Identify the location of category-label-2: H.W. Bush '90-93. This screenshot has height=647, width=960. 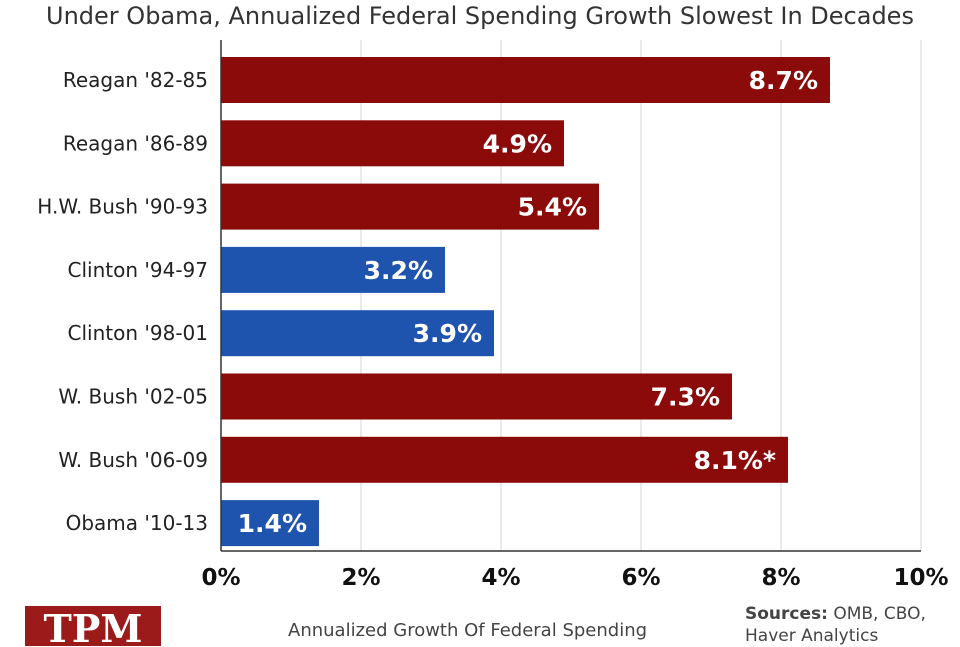
(122, 207).